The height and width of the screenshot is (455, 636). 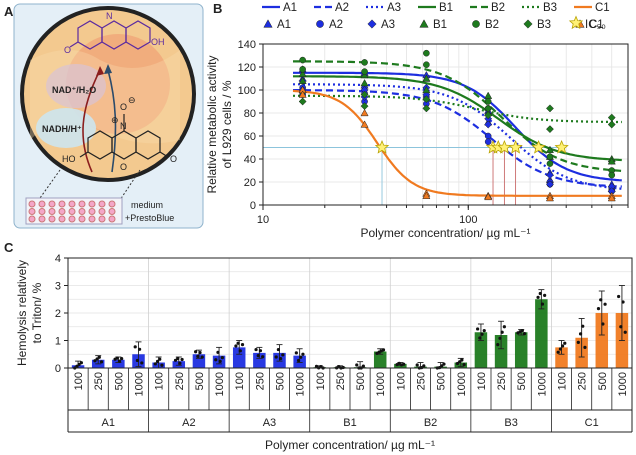 What do you see at coordinates (510, 423) in the screenshot?
I see `group-label-b3: B3` at bounding box center [510, 423].